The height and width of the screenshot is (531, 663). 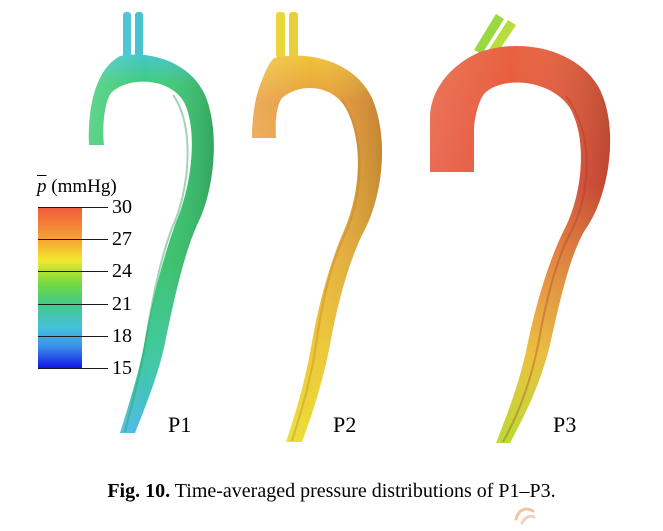 I want to click on colorbar, so click(x=60, y=288).